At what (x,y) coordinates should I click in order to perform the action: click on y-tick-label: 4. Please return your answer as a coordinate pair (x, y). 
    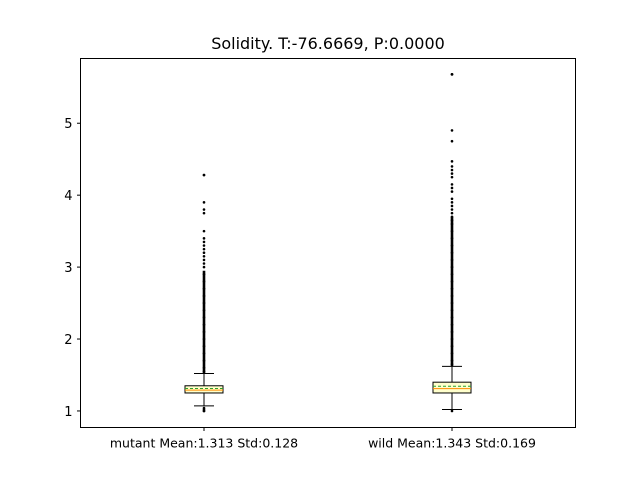
    Looking at the image, I should click on (68, 196).